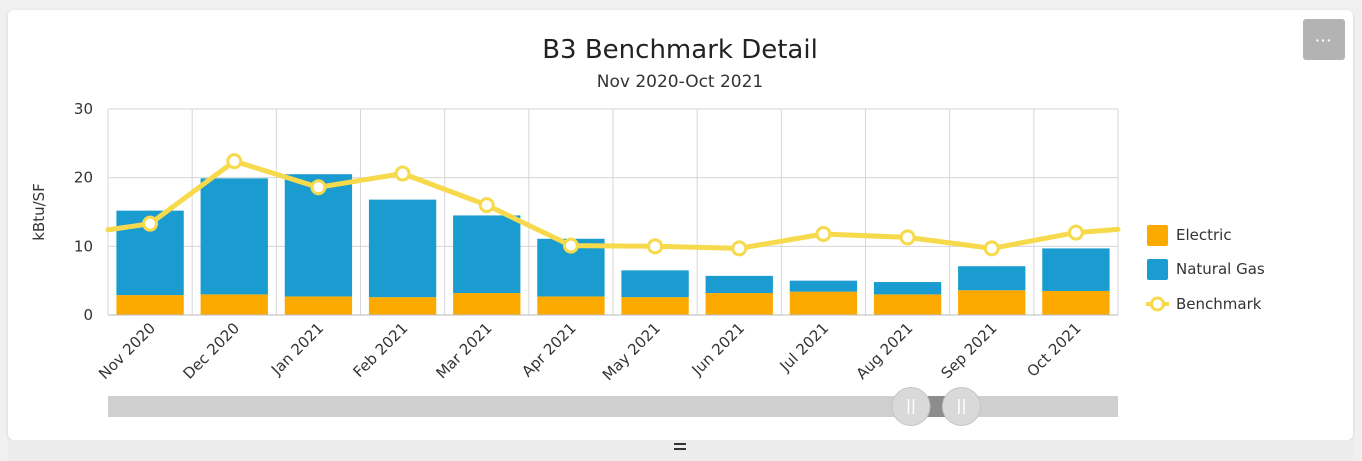  Describe the element at coordinates (718, 349) in the screenshot. I see `x-tick-label: Jun 2021` at that location.